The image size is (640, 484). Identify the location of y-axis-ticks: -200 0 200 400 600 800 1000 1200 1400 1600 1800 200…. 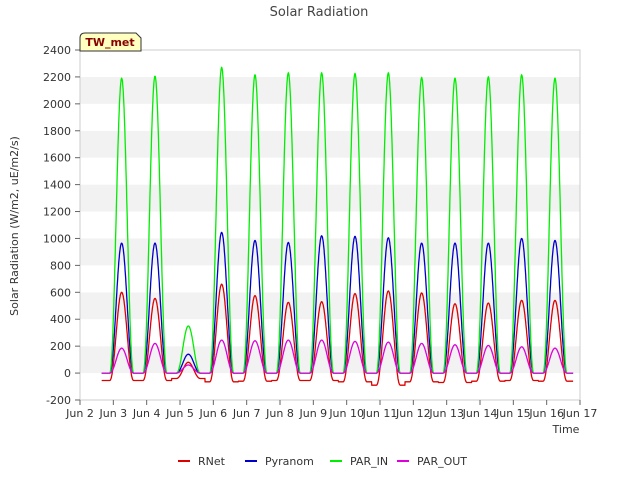
(61, 225).